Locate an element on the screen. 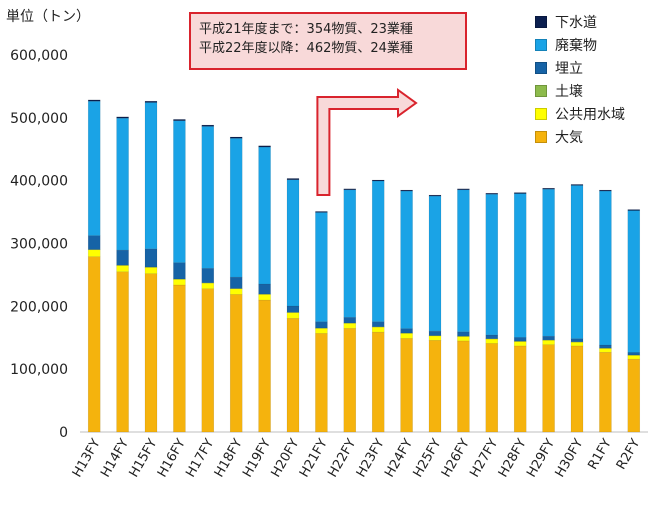  y-tick-label: 200,000 is located at coordinates (39, 307).